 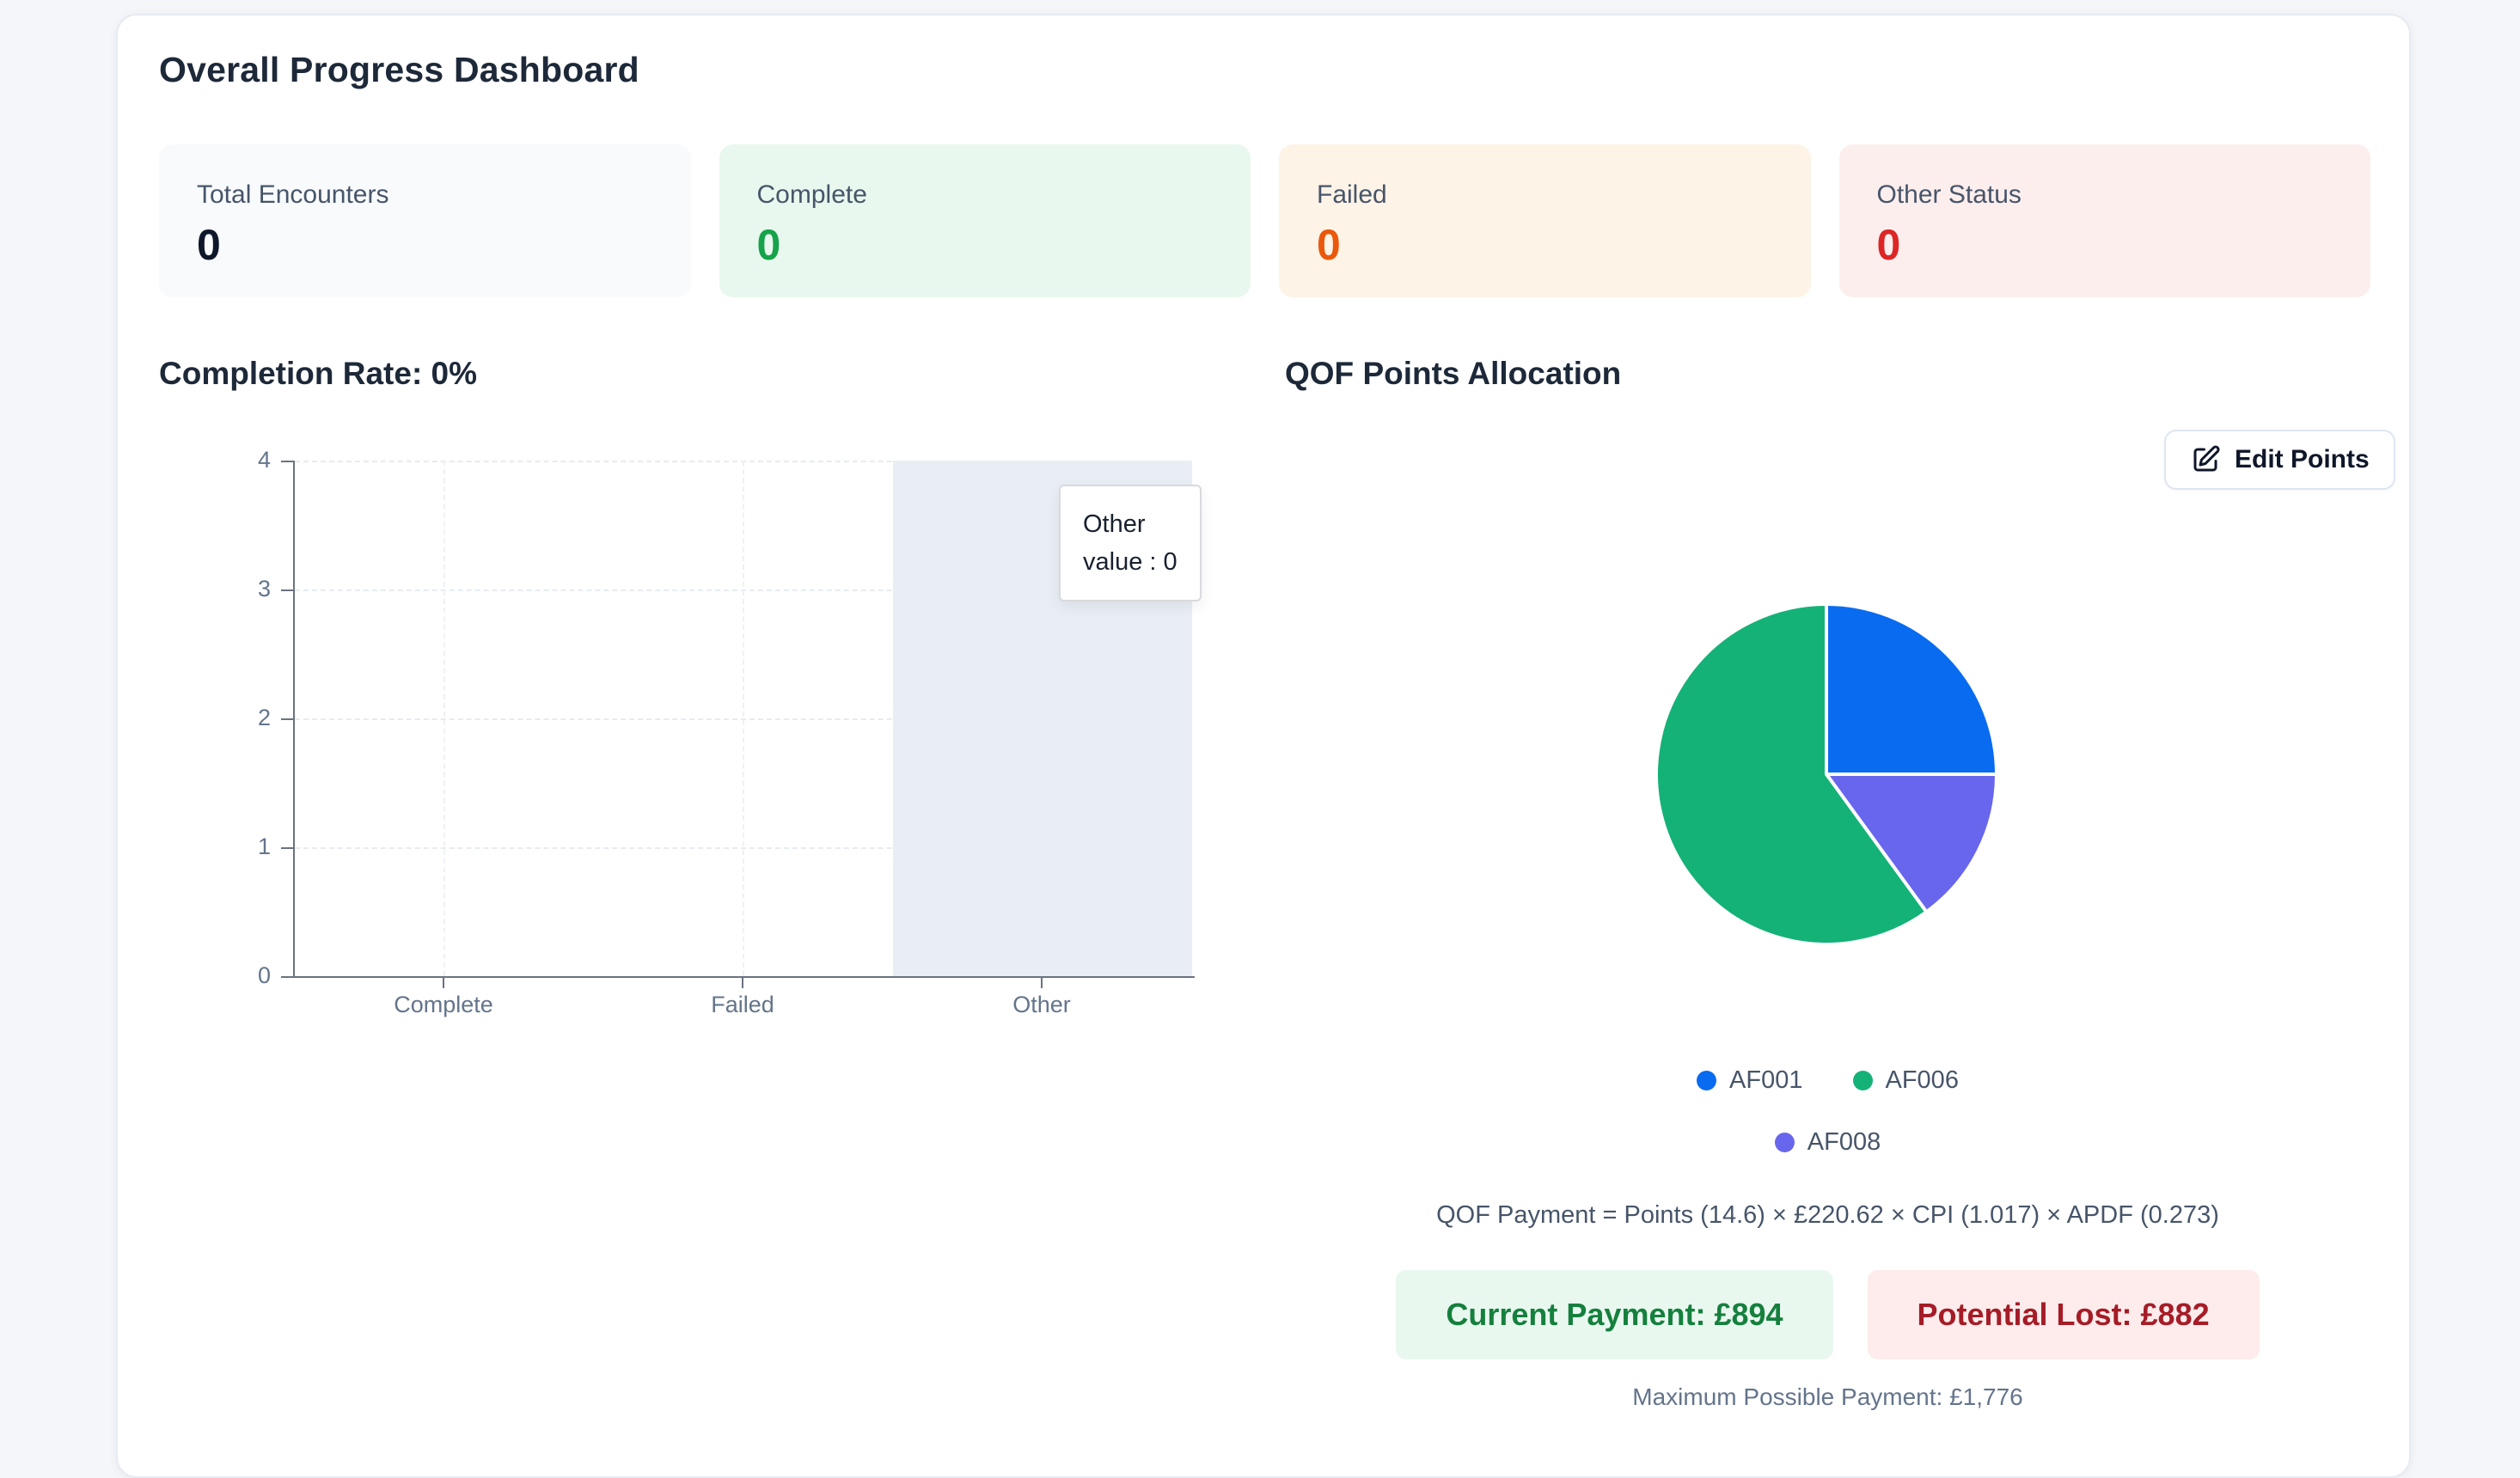 What do you see at coordinates (1844, 1142) in the screenshot?
I see `legend-label: AF008` at bounding box center [1844, 1142].